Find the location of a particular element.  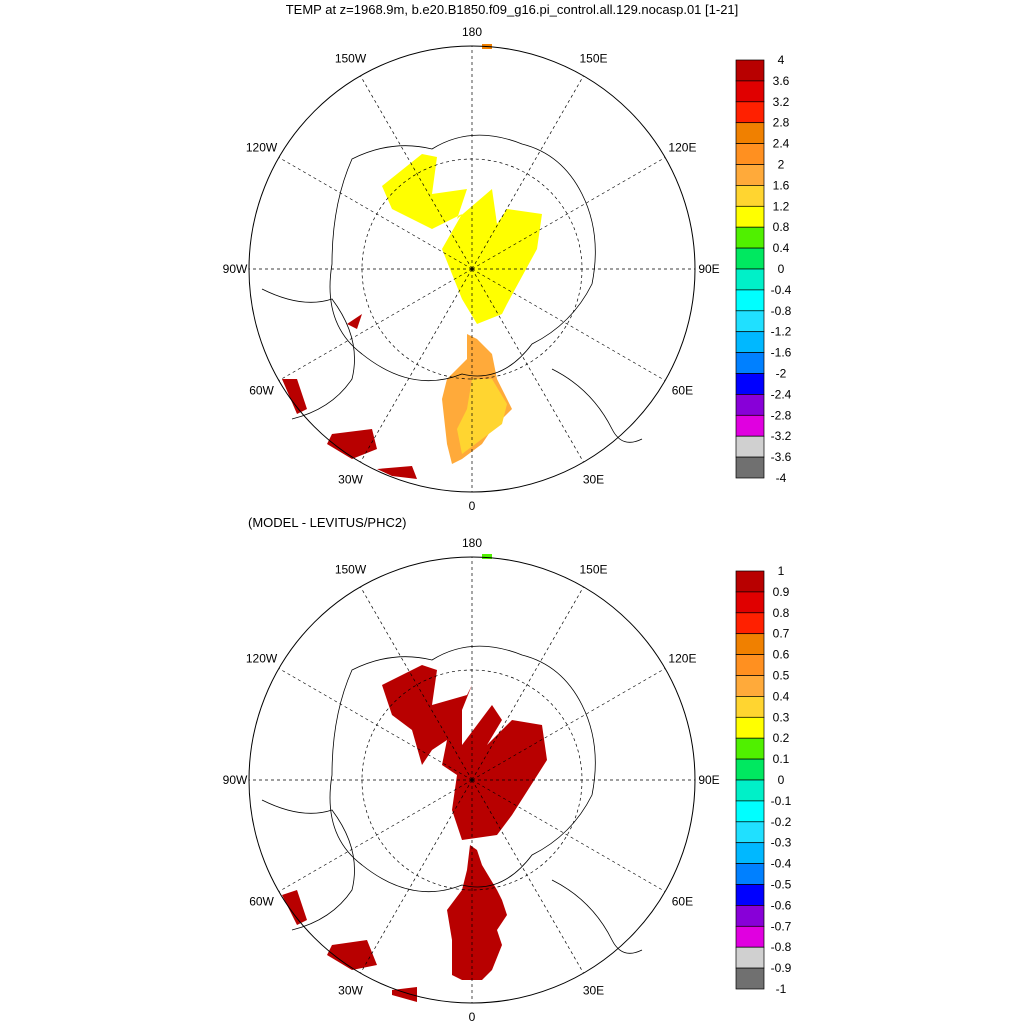

colorbar-label: -2 is located at coordinates (781, 374).